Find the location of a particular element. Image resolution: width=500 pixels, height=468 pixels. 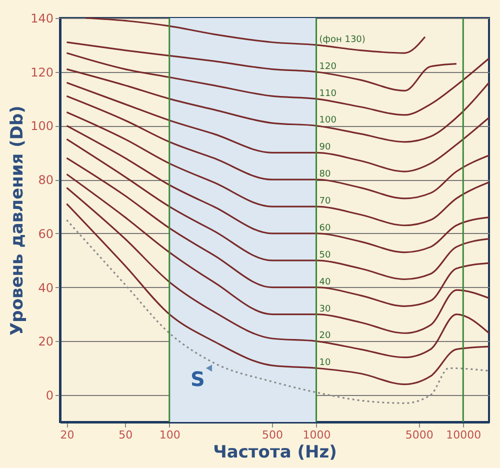

x-tick-label: 10000 is located at coordinates (464, 435).